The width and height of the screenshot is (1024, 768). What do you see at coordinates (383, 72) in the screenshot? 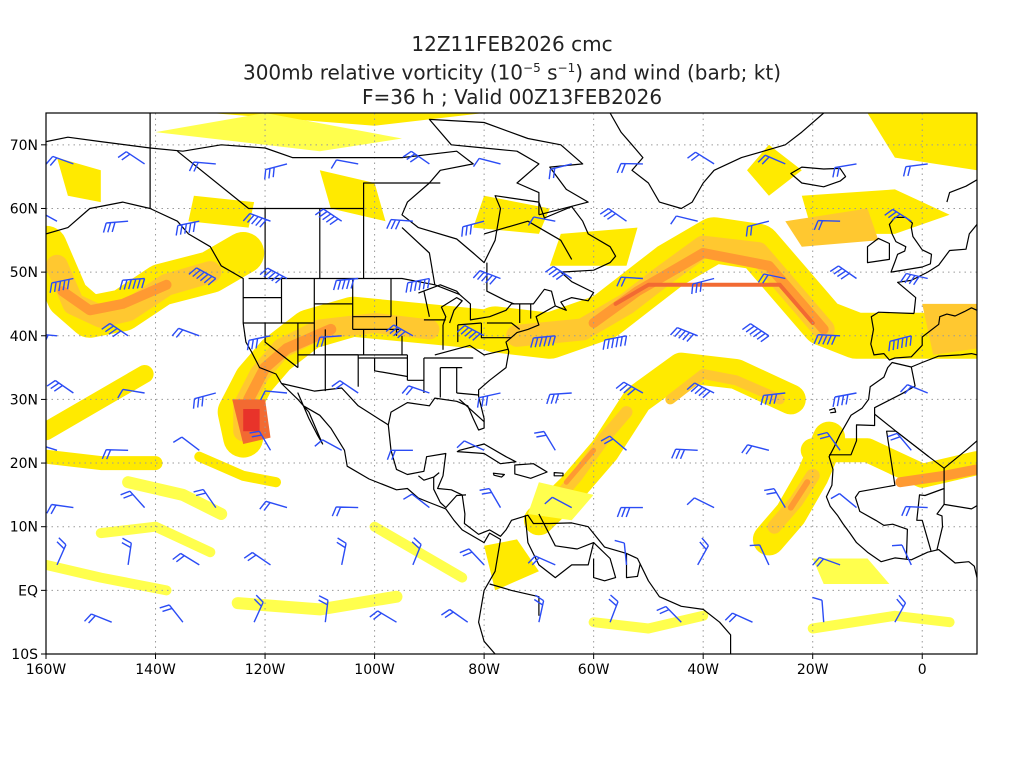
I see `field-text-pre: 300mb relative vorticity (10` at bounding box center [383, 72].